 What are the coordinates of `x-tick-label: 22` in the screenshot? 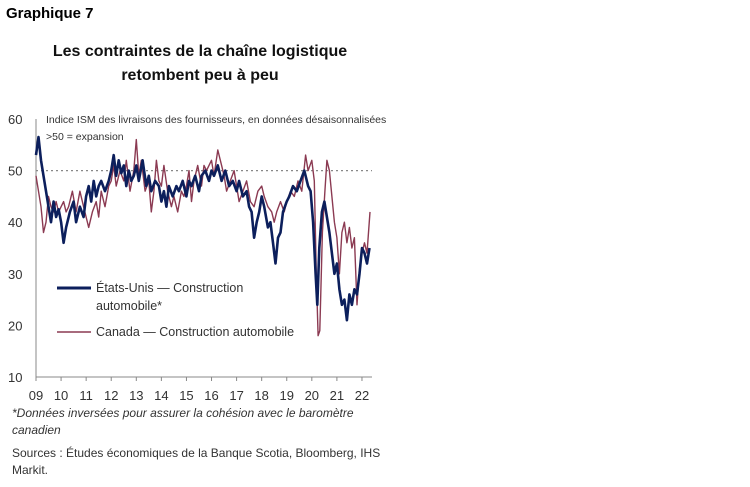 It's located at (362, 395).